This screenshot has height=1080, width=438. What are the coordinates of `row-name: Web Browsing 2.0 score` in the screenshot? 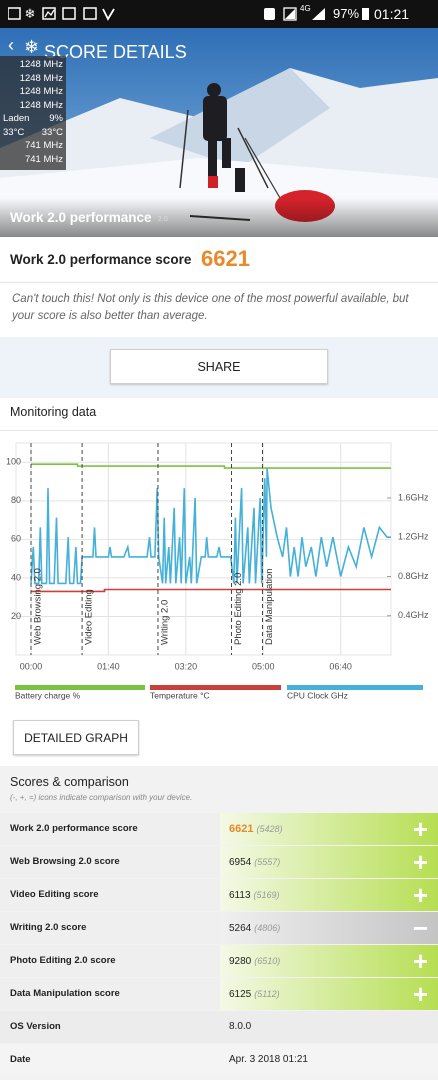 It's located at (65, 861).